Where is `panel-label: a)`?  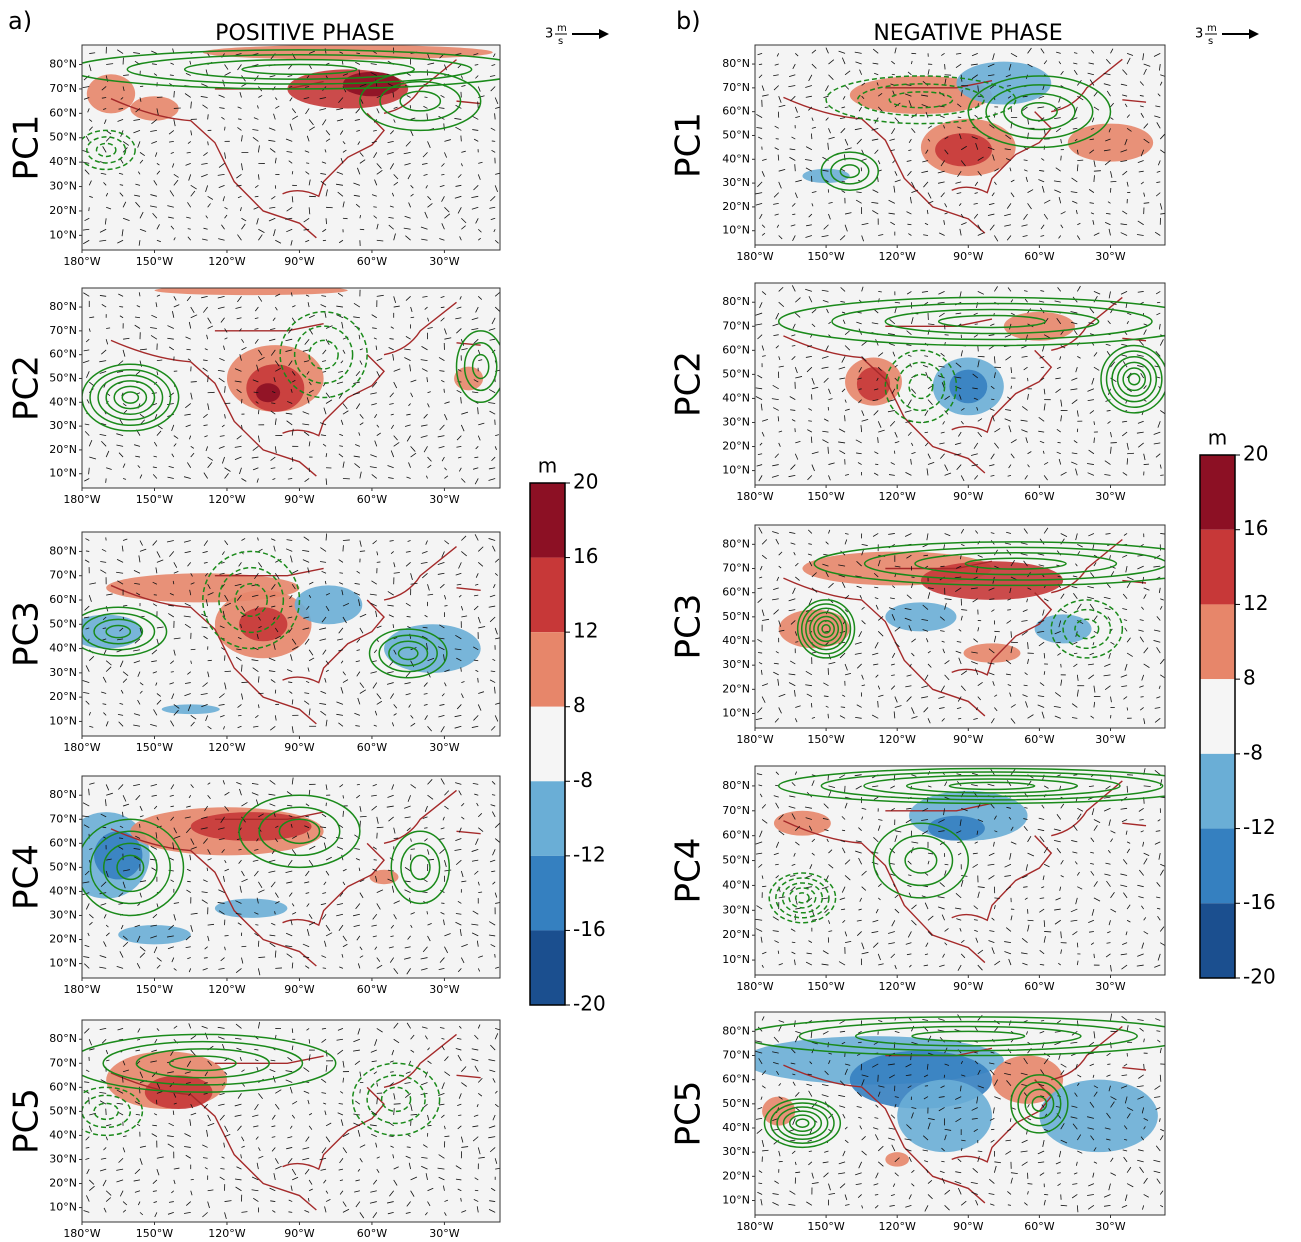 panel-label: a) is located at coordinates (20, 21).